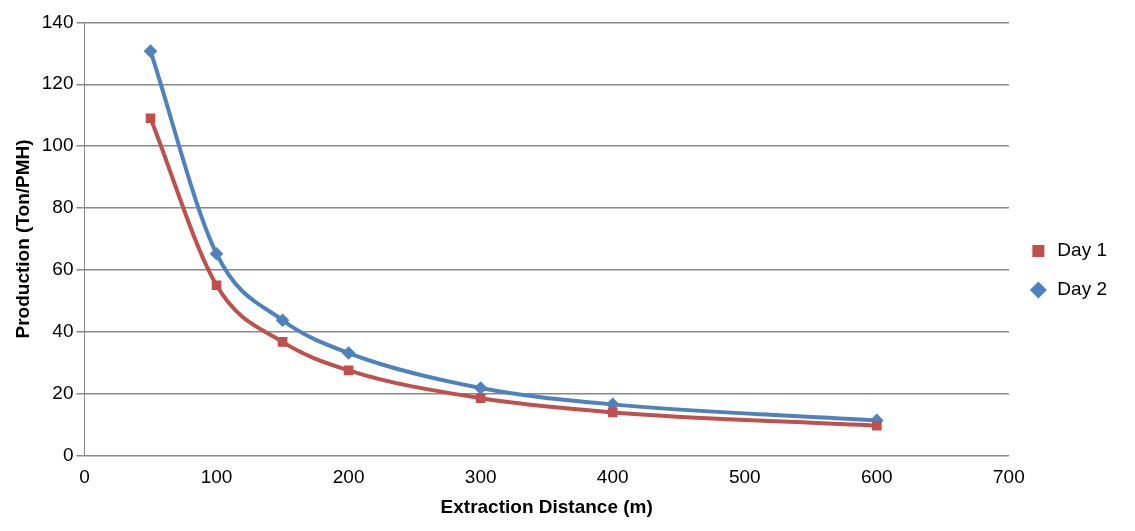 The width and height of the screenshot is (1135, 531). What do you see at coordinates (57, 21) in the screenshot?
I see `y-tick-label: 140` at bounding box center [57, 21].